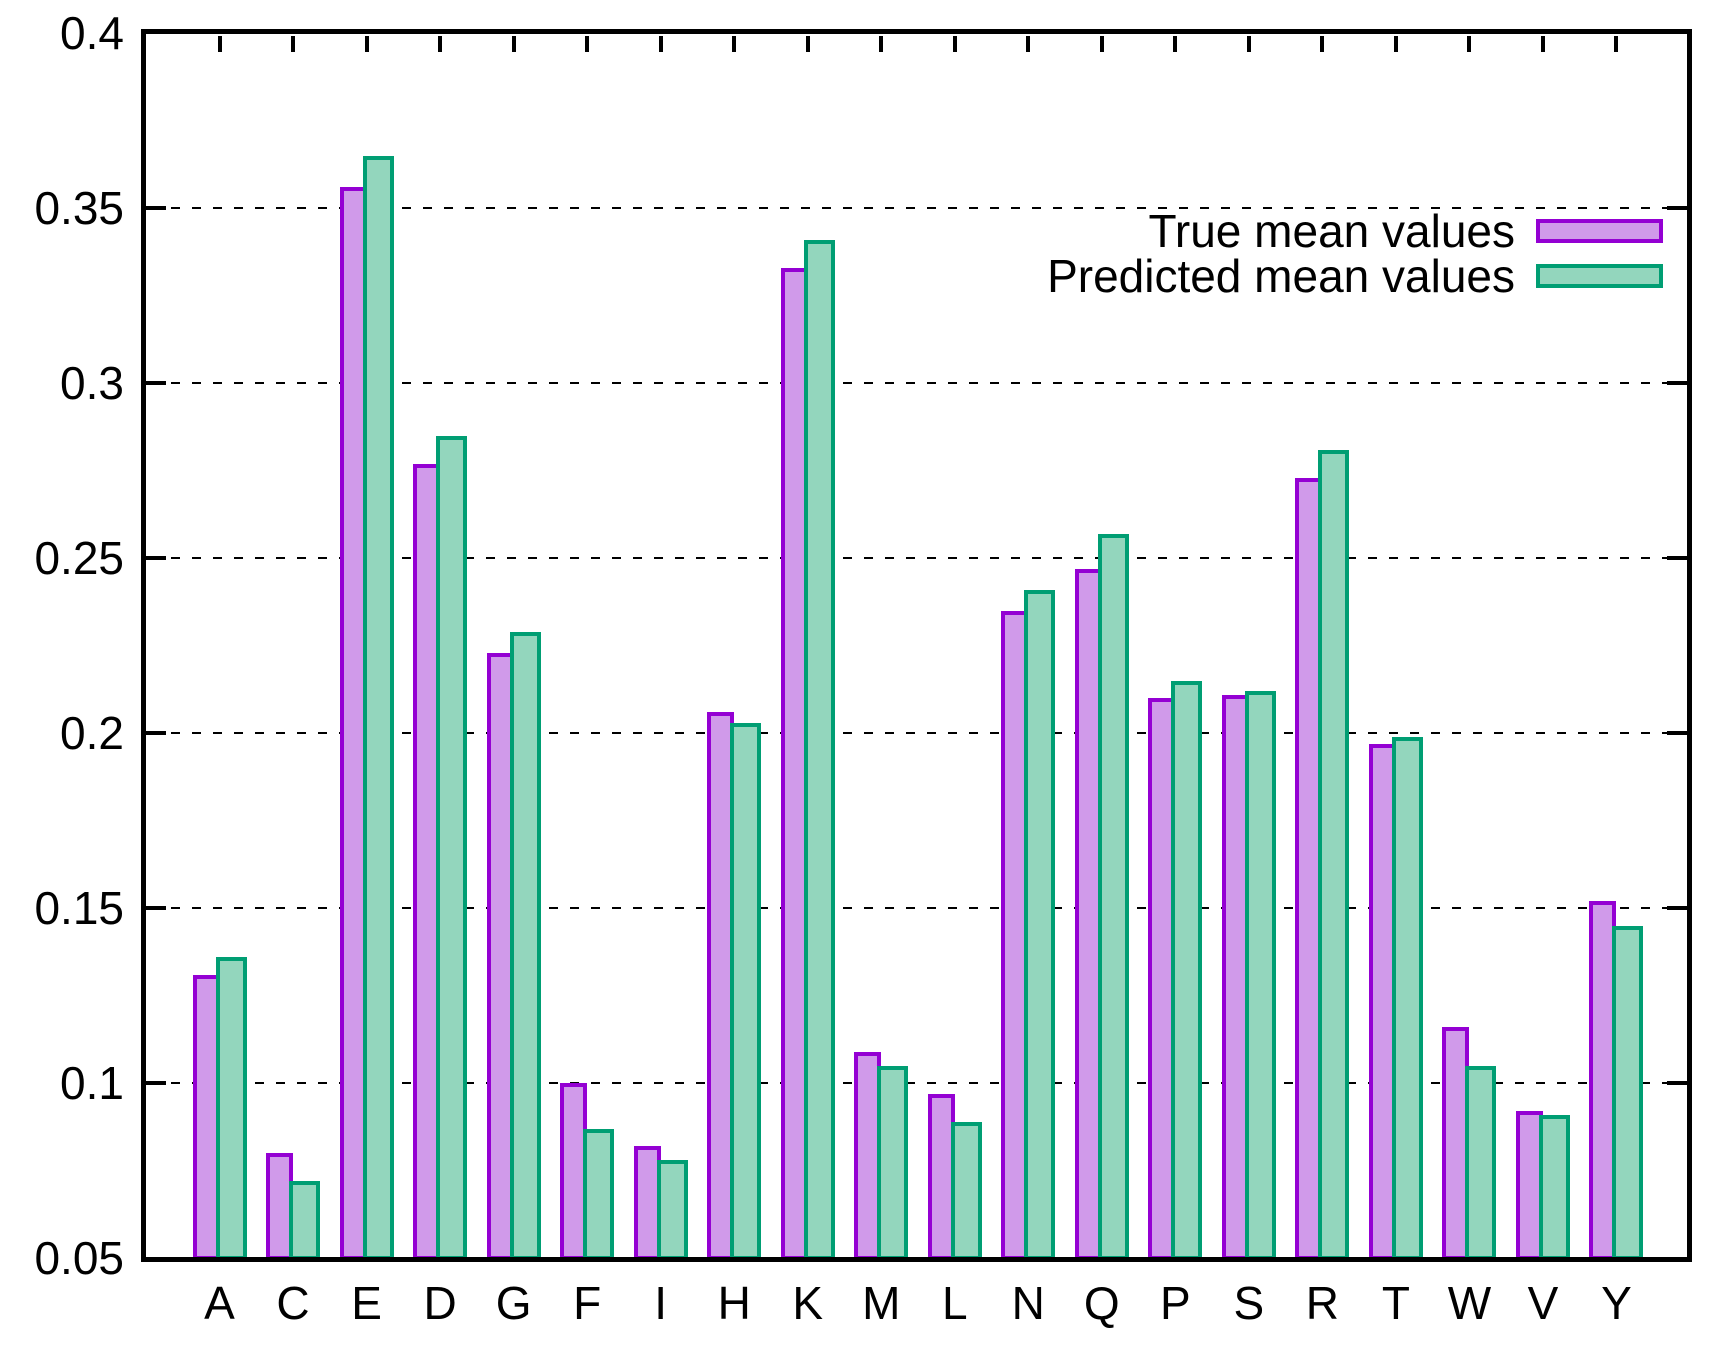 This screenshot has width=1716, height=1356. I want to click on x-axis-tick-label: F, so click(587, 1303).